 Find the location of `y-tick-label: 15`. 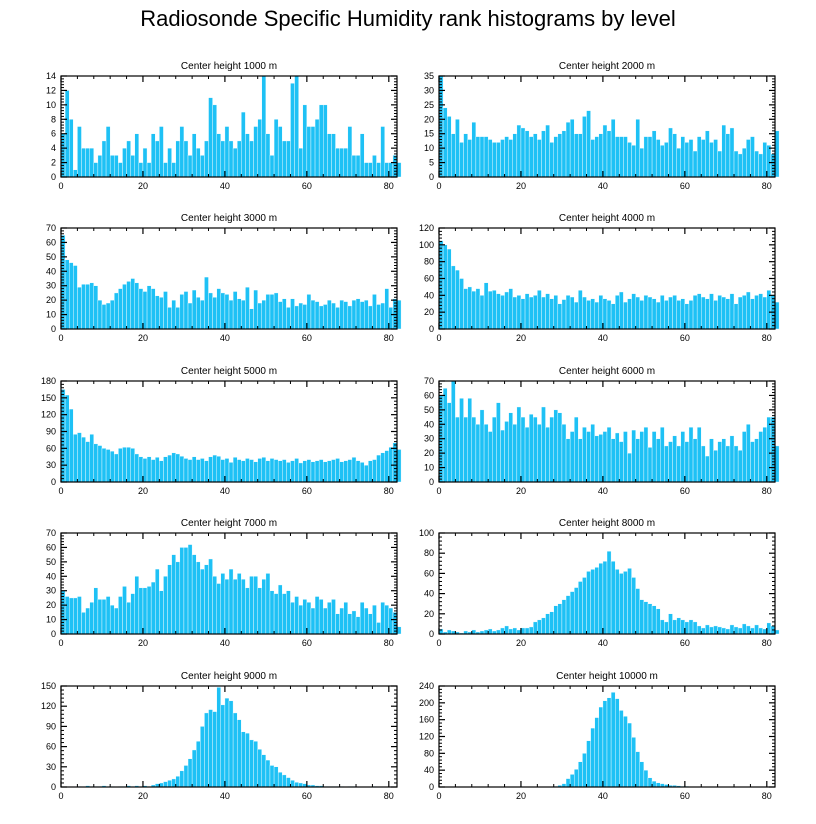

y-tick-label: 15 is located at coordinates (429, 134).